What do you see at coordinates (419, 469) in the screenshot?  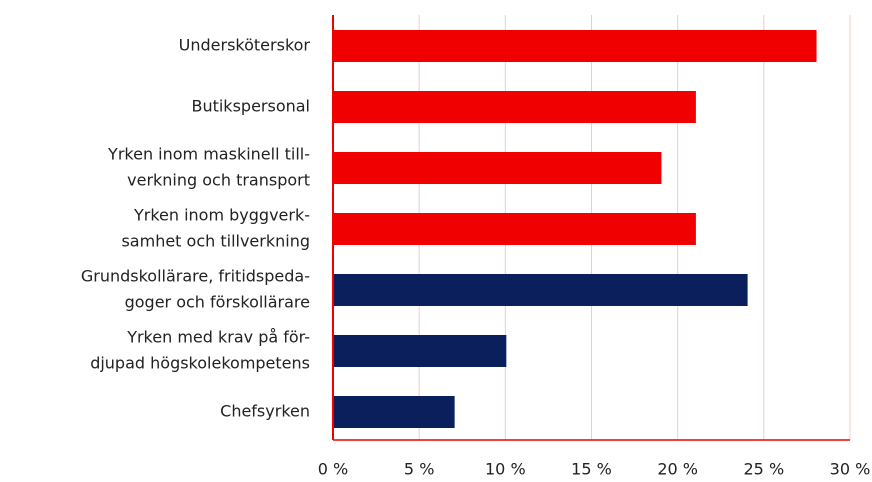 I see `x-tick-label: 5 %` at bounding box center [419, 469].